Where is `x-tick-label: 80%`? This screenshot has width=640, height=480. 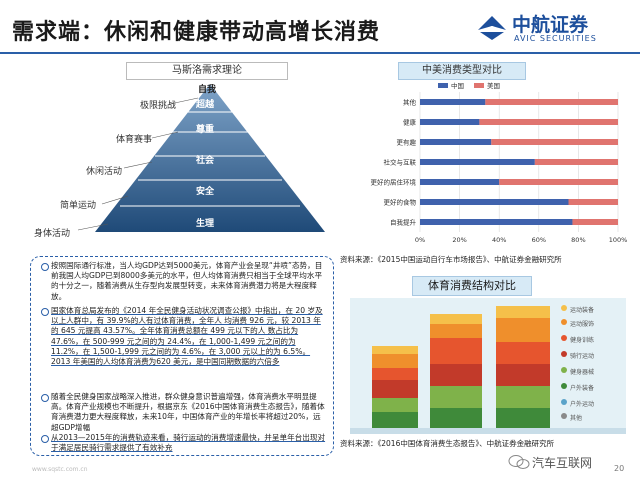
x-tick-label: 80% is located at coordinates (578, 240).